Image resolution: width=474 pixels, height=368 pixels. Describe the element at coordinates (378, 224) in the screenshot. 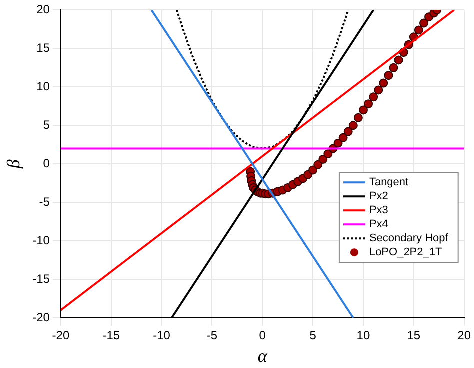

I see `legend-label: Px4` at that location.